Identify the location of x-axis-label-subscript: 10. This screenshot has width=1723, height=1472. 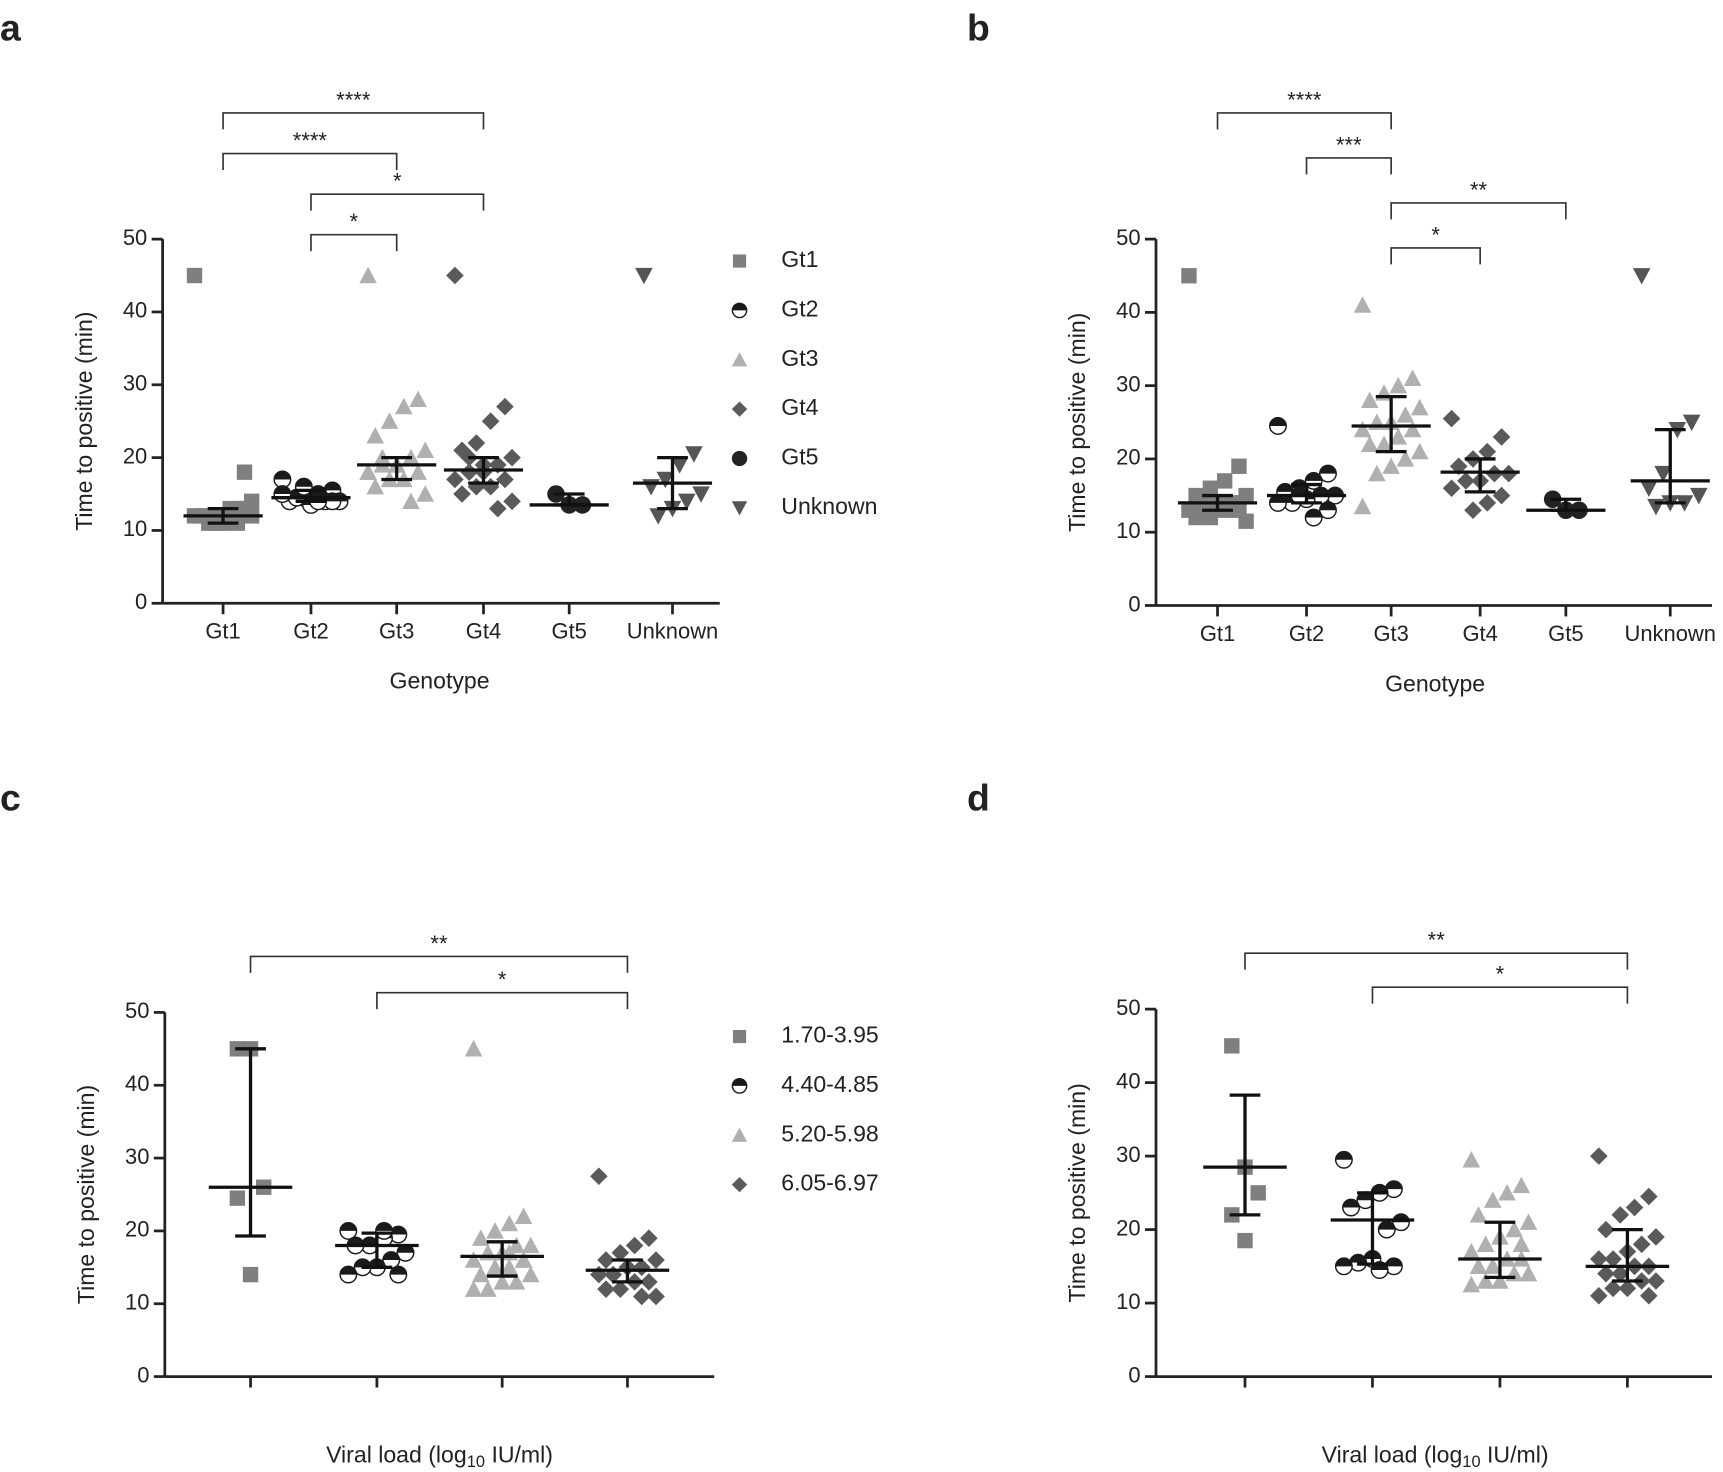
(1471, 1463).